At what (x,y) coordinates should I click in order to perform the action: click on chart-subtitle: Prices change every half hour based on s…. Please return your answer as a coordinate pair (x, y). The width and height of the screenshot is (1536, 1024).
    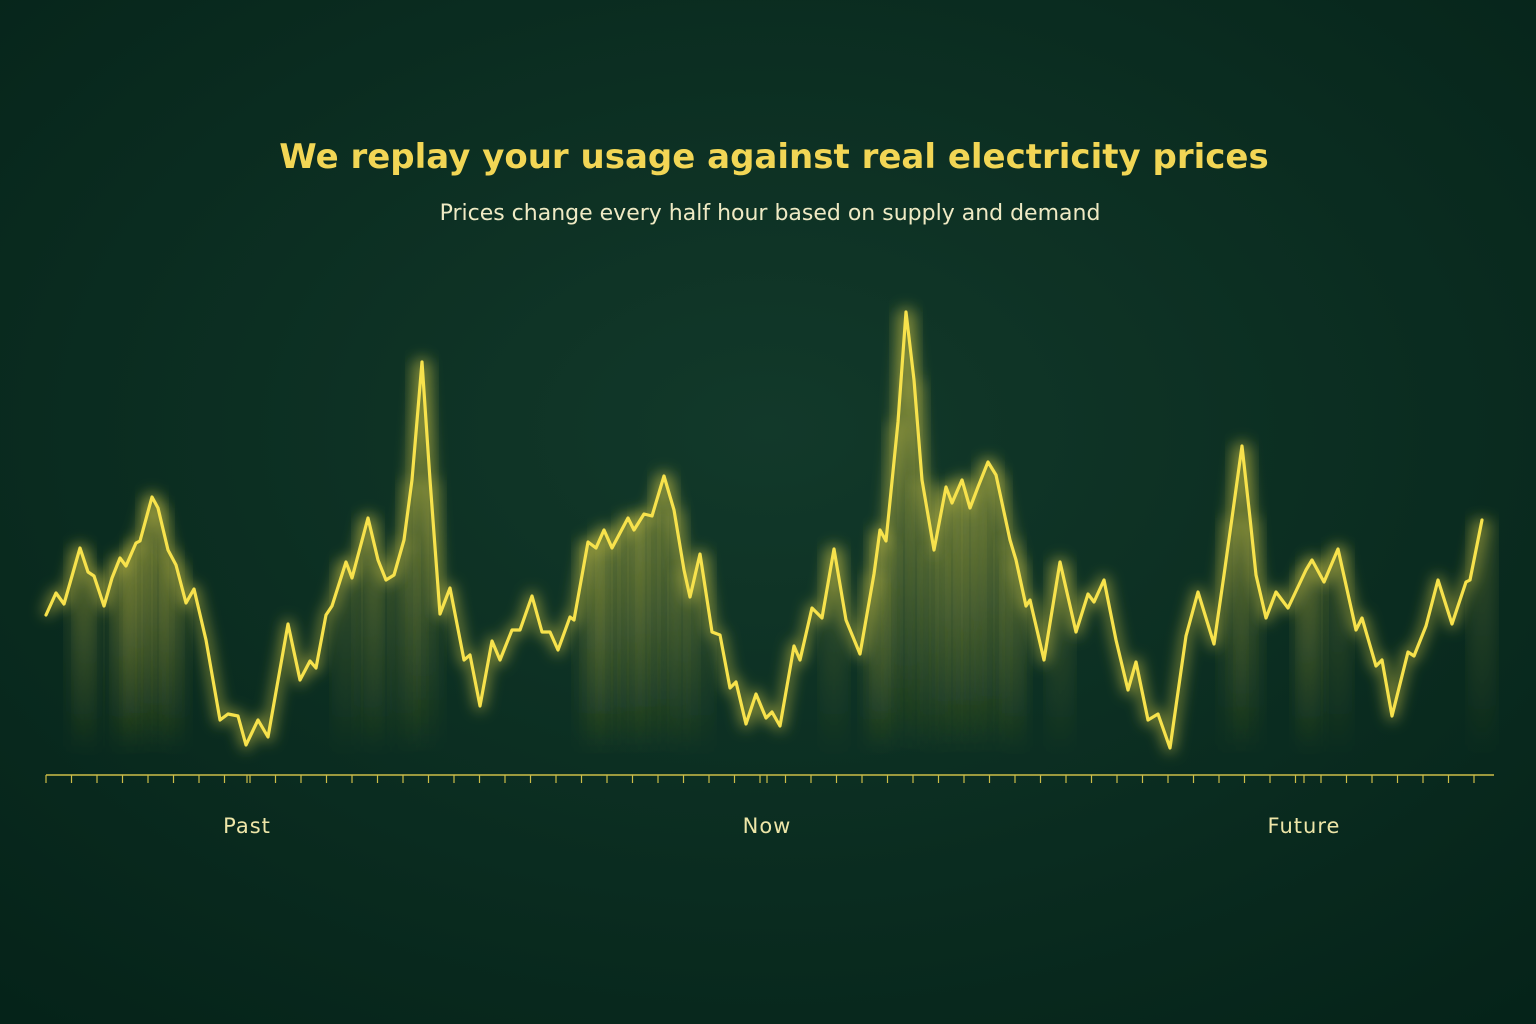
    Looking at the image, I should click on (770, 213).